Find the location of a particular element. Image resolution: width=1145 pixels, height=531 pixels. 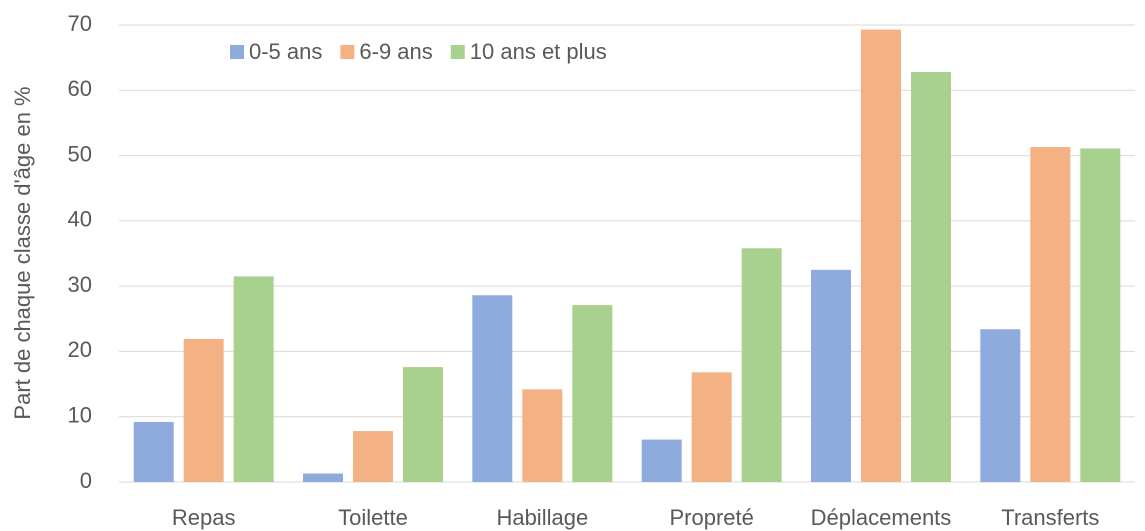

y-tick-label: 40 is located at coordinates (80, 219).